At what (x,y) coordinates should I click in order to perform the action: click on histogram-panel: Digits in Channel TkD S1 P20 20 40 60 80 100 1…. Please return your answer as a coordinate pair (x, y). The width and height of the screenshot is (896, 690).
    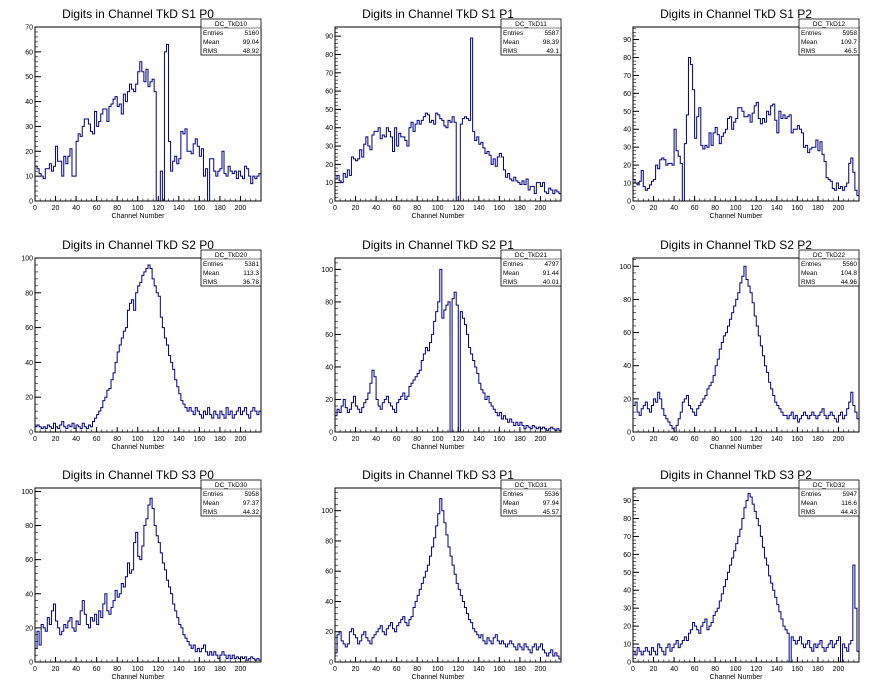
    Looking at the image, I should click on (741, 113).